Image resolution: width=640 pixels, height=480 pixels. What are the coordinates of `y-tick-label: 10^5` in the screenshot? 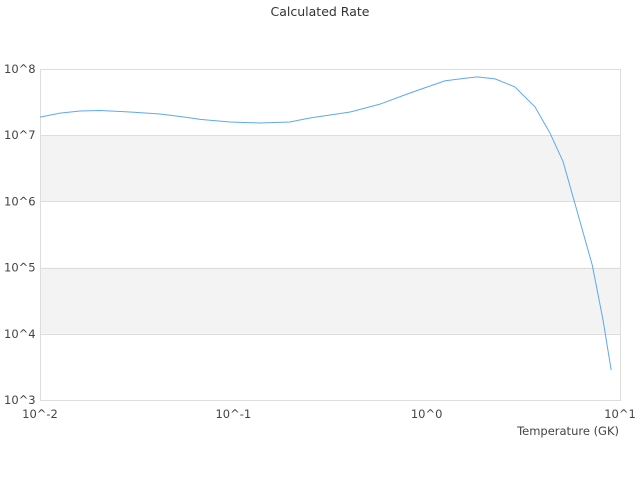 It's located at (20, 268).